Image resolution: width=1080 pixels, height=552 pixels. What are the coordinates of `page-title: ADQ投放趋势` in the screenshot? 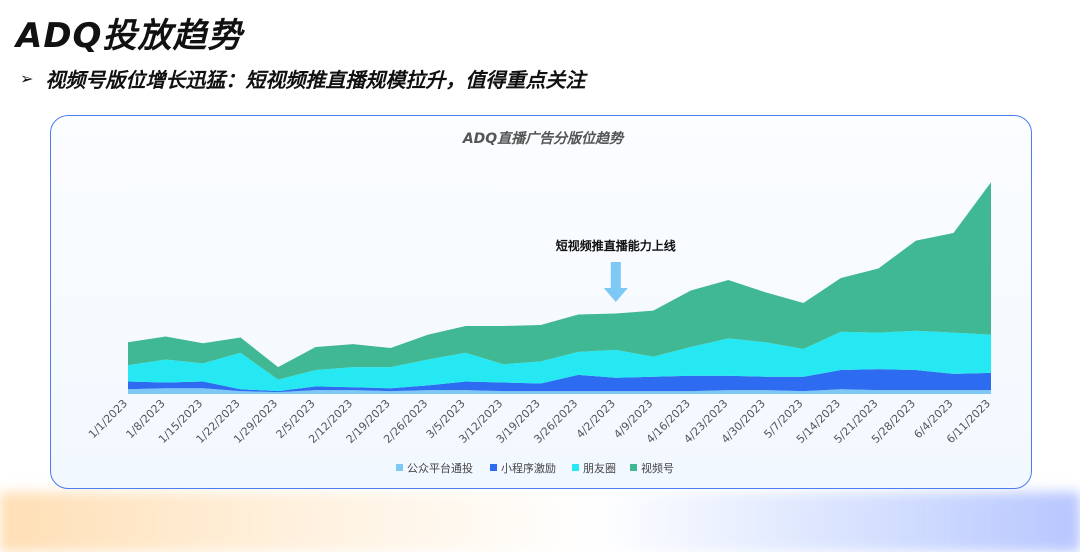 It's located at (129, 36).